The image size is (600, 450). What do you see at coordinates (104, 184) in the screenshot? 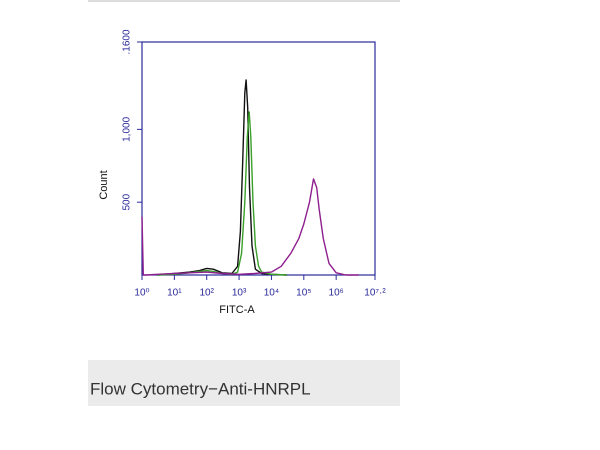
I see `y-axis-title: Count` at bounding box center [104, 184].